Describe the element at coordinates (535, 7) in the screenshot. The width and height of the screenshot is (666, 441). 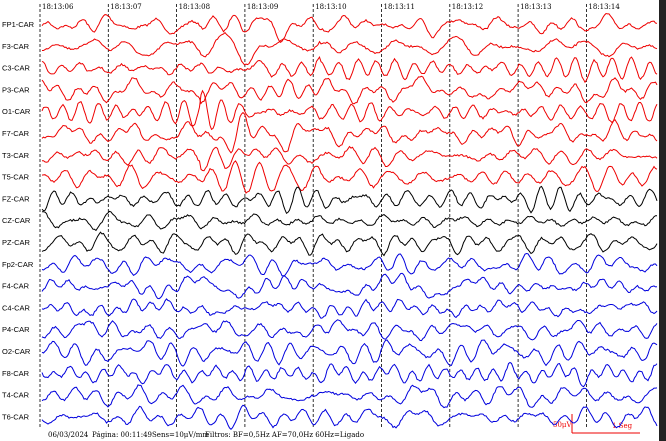
I see `time-label: 18:13:13` at that location.